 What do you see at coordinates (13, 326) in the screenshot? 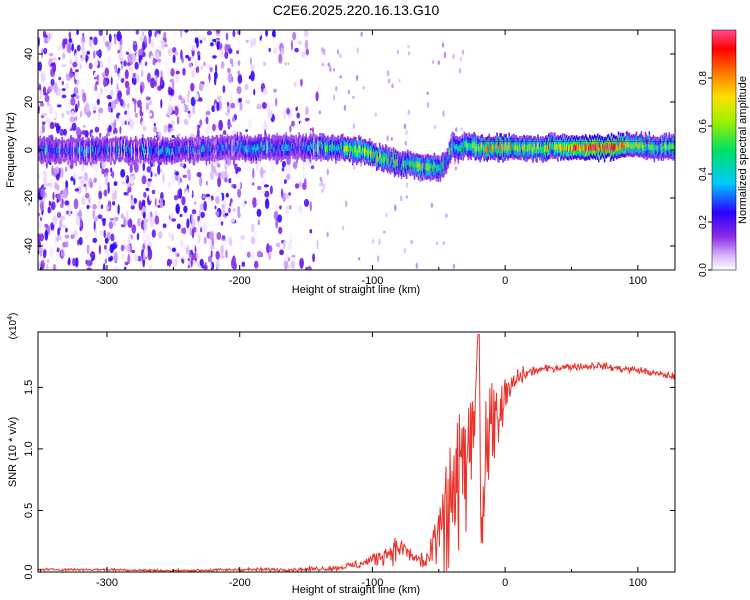
I see `snr-y-multiplier: (x104)` at bounding box center [13, 326].